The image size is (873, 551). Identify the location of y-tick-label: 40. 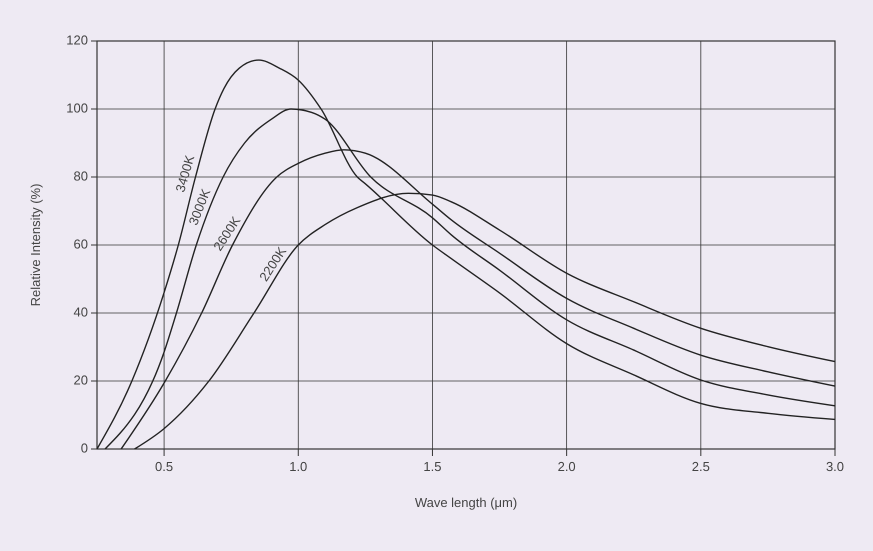
(81, 312).